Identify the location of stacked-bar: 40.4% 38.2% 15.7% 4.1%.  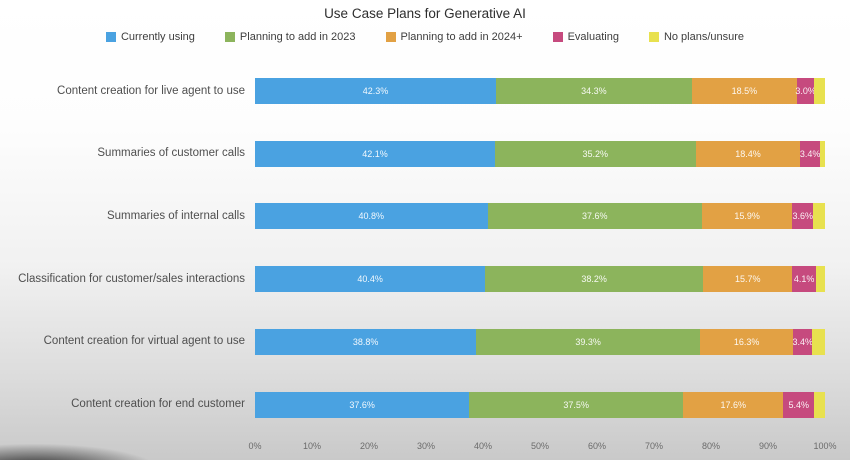
(540, 279).